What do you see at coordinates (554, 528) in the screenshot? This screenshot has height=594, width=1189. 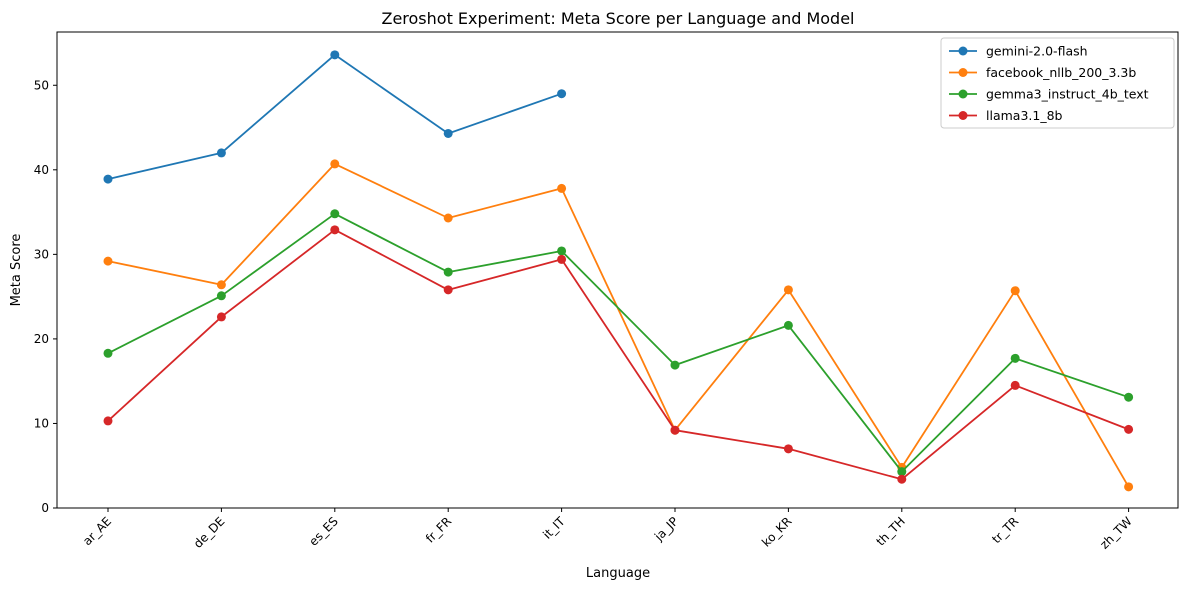 I see `x-tick-label: it_IT` at bounding box center [554, 528].